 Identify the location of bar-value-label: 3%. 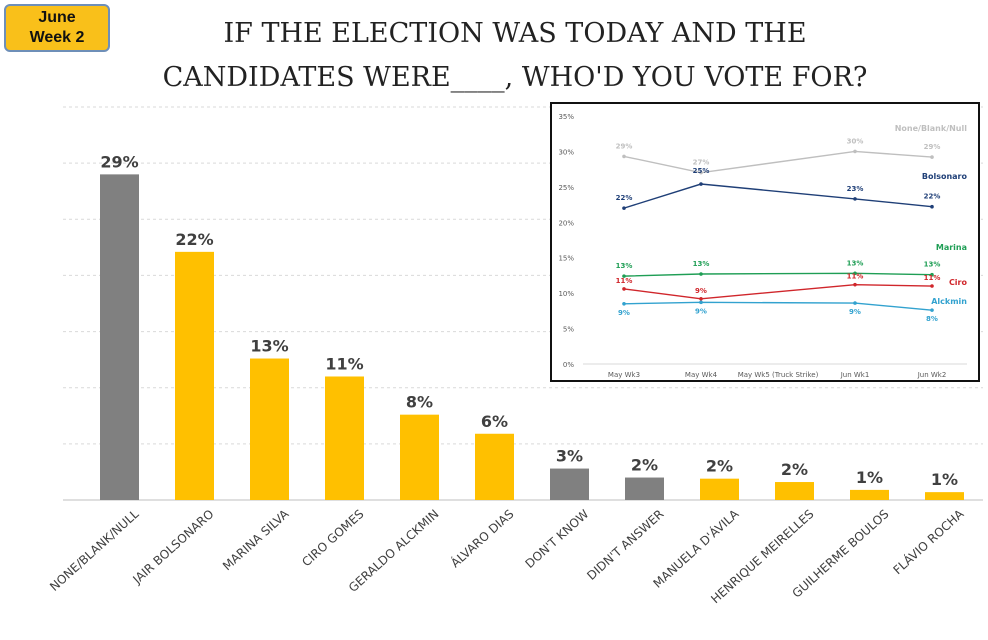
(569, 456).